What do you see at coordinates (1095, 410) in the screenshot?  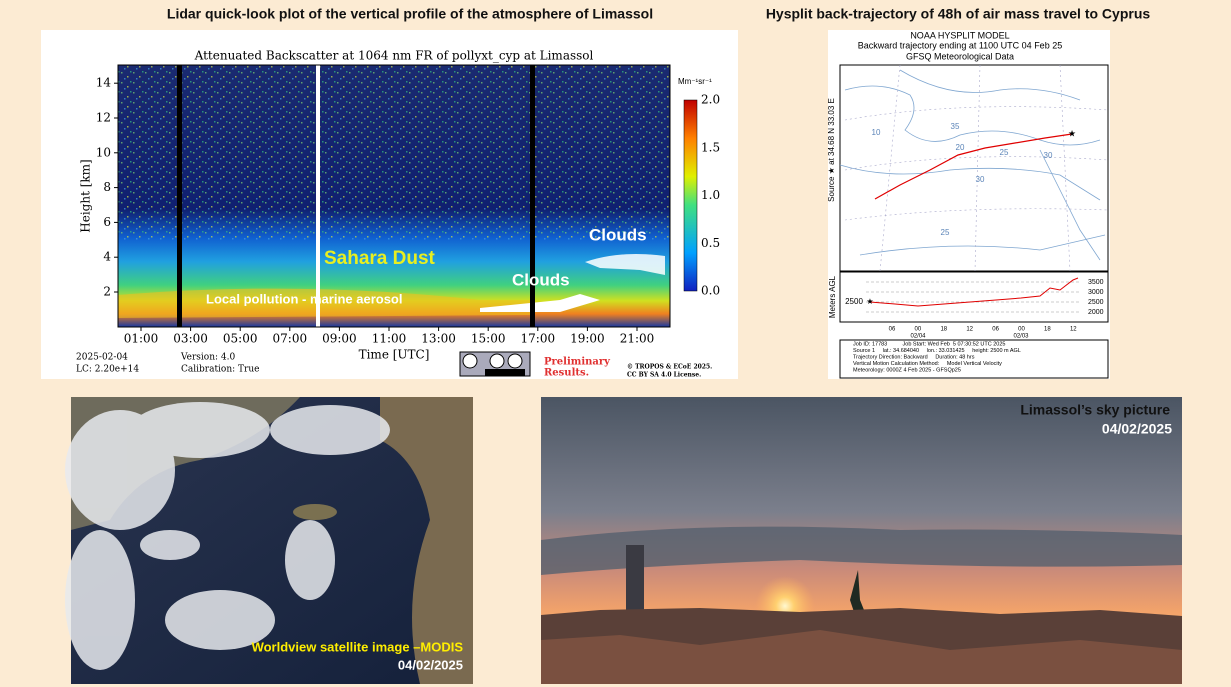 I see `caption: Limassol’s sky picture` at bounding box center [1095, 410].